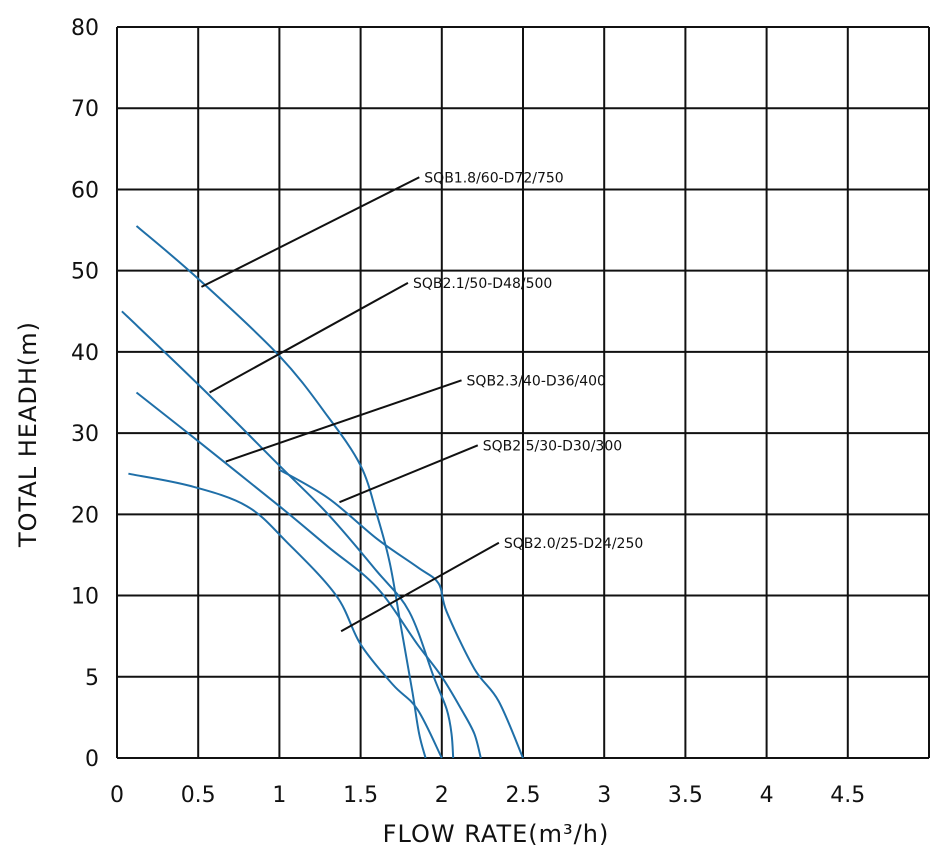 Image resolution: width=941 pixels, height=854 pixels. What do you see at coordinates (604, 795) in the screenshot?
I see `x-tick-label: 3` at bounding box center [604, 795].